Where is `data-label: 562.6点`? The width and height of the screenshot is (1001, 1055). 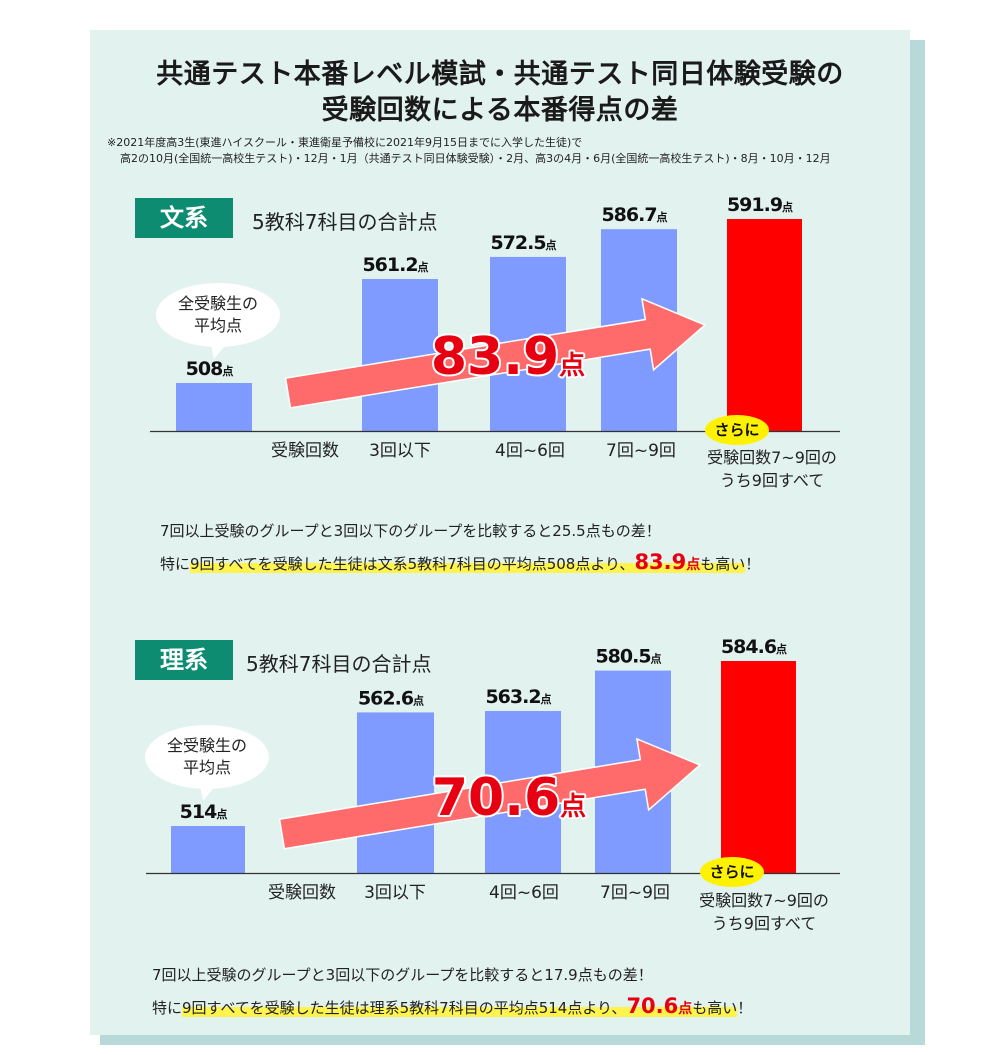 data-label: 562.6点 is located at coordinates (391, 698).